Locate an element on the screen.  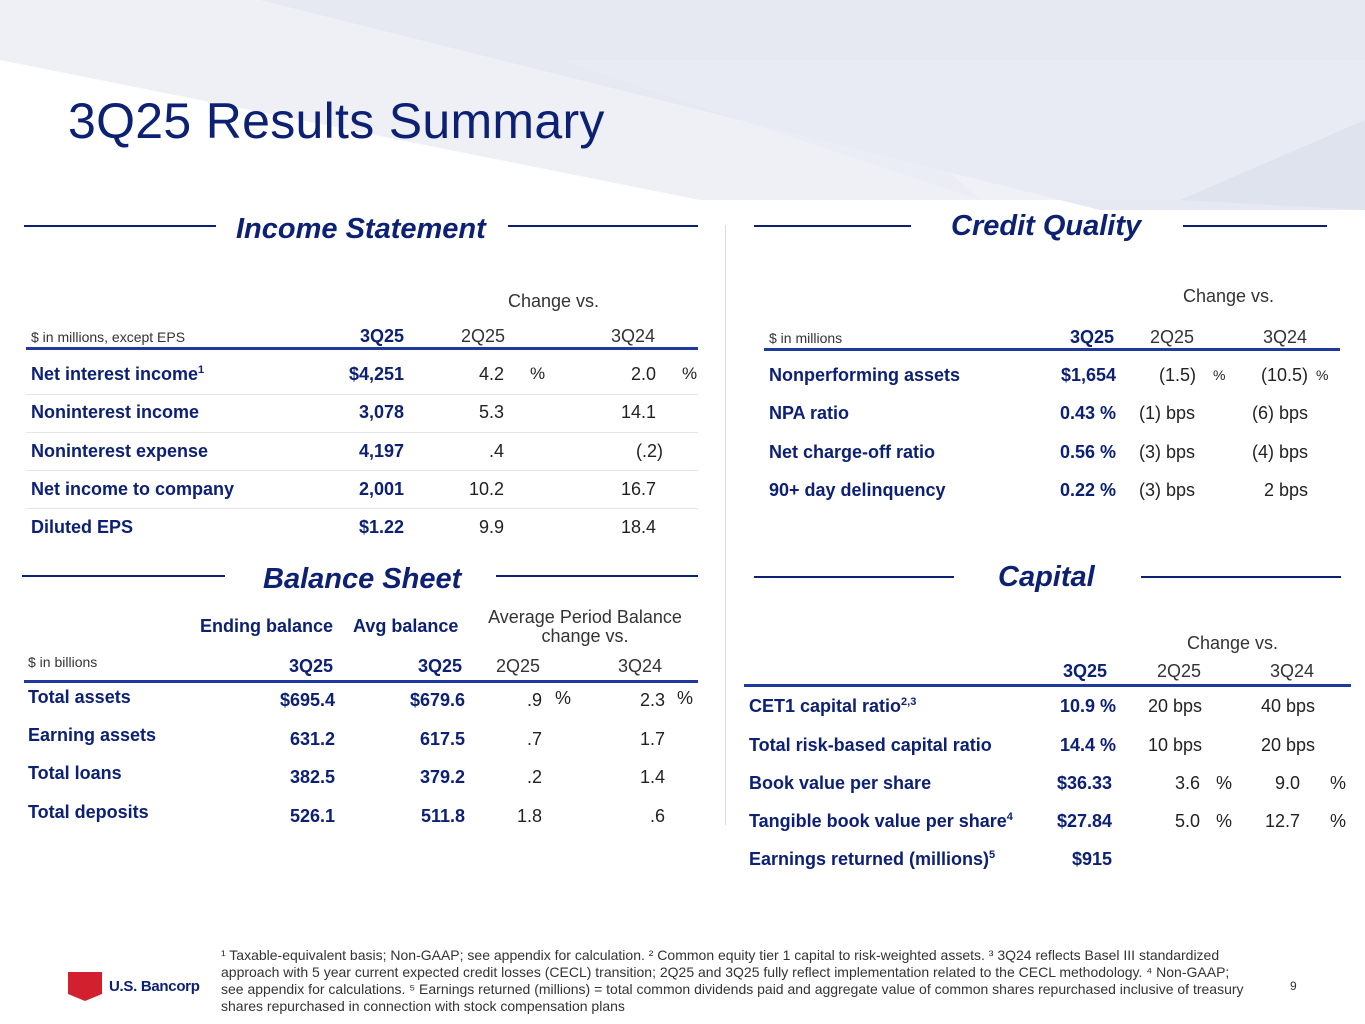
balance-row-avg: $679.6 is located at coordinates (437, 700).